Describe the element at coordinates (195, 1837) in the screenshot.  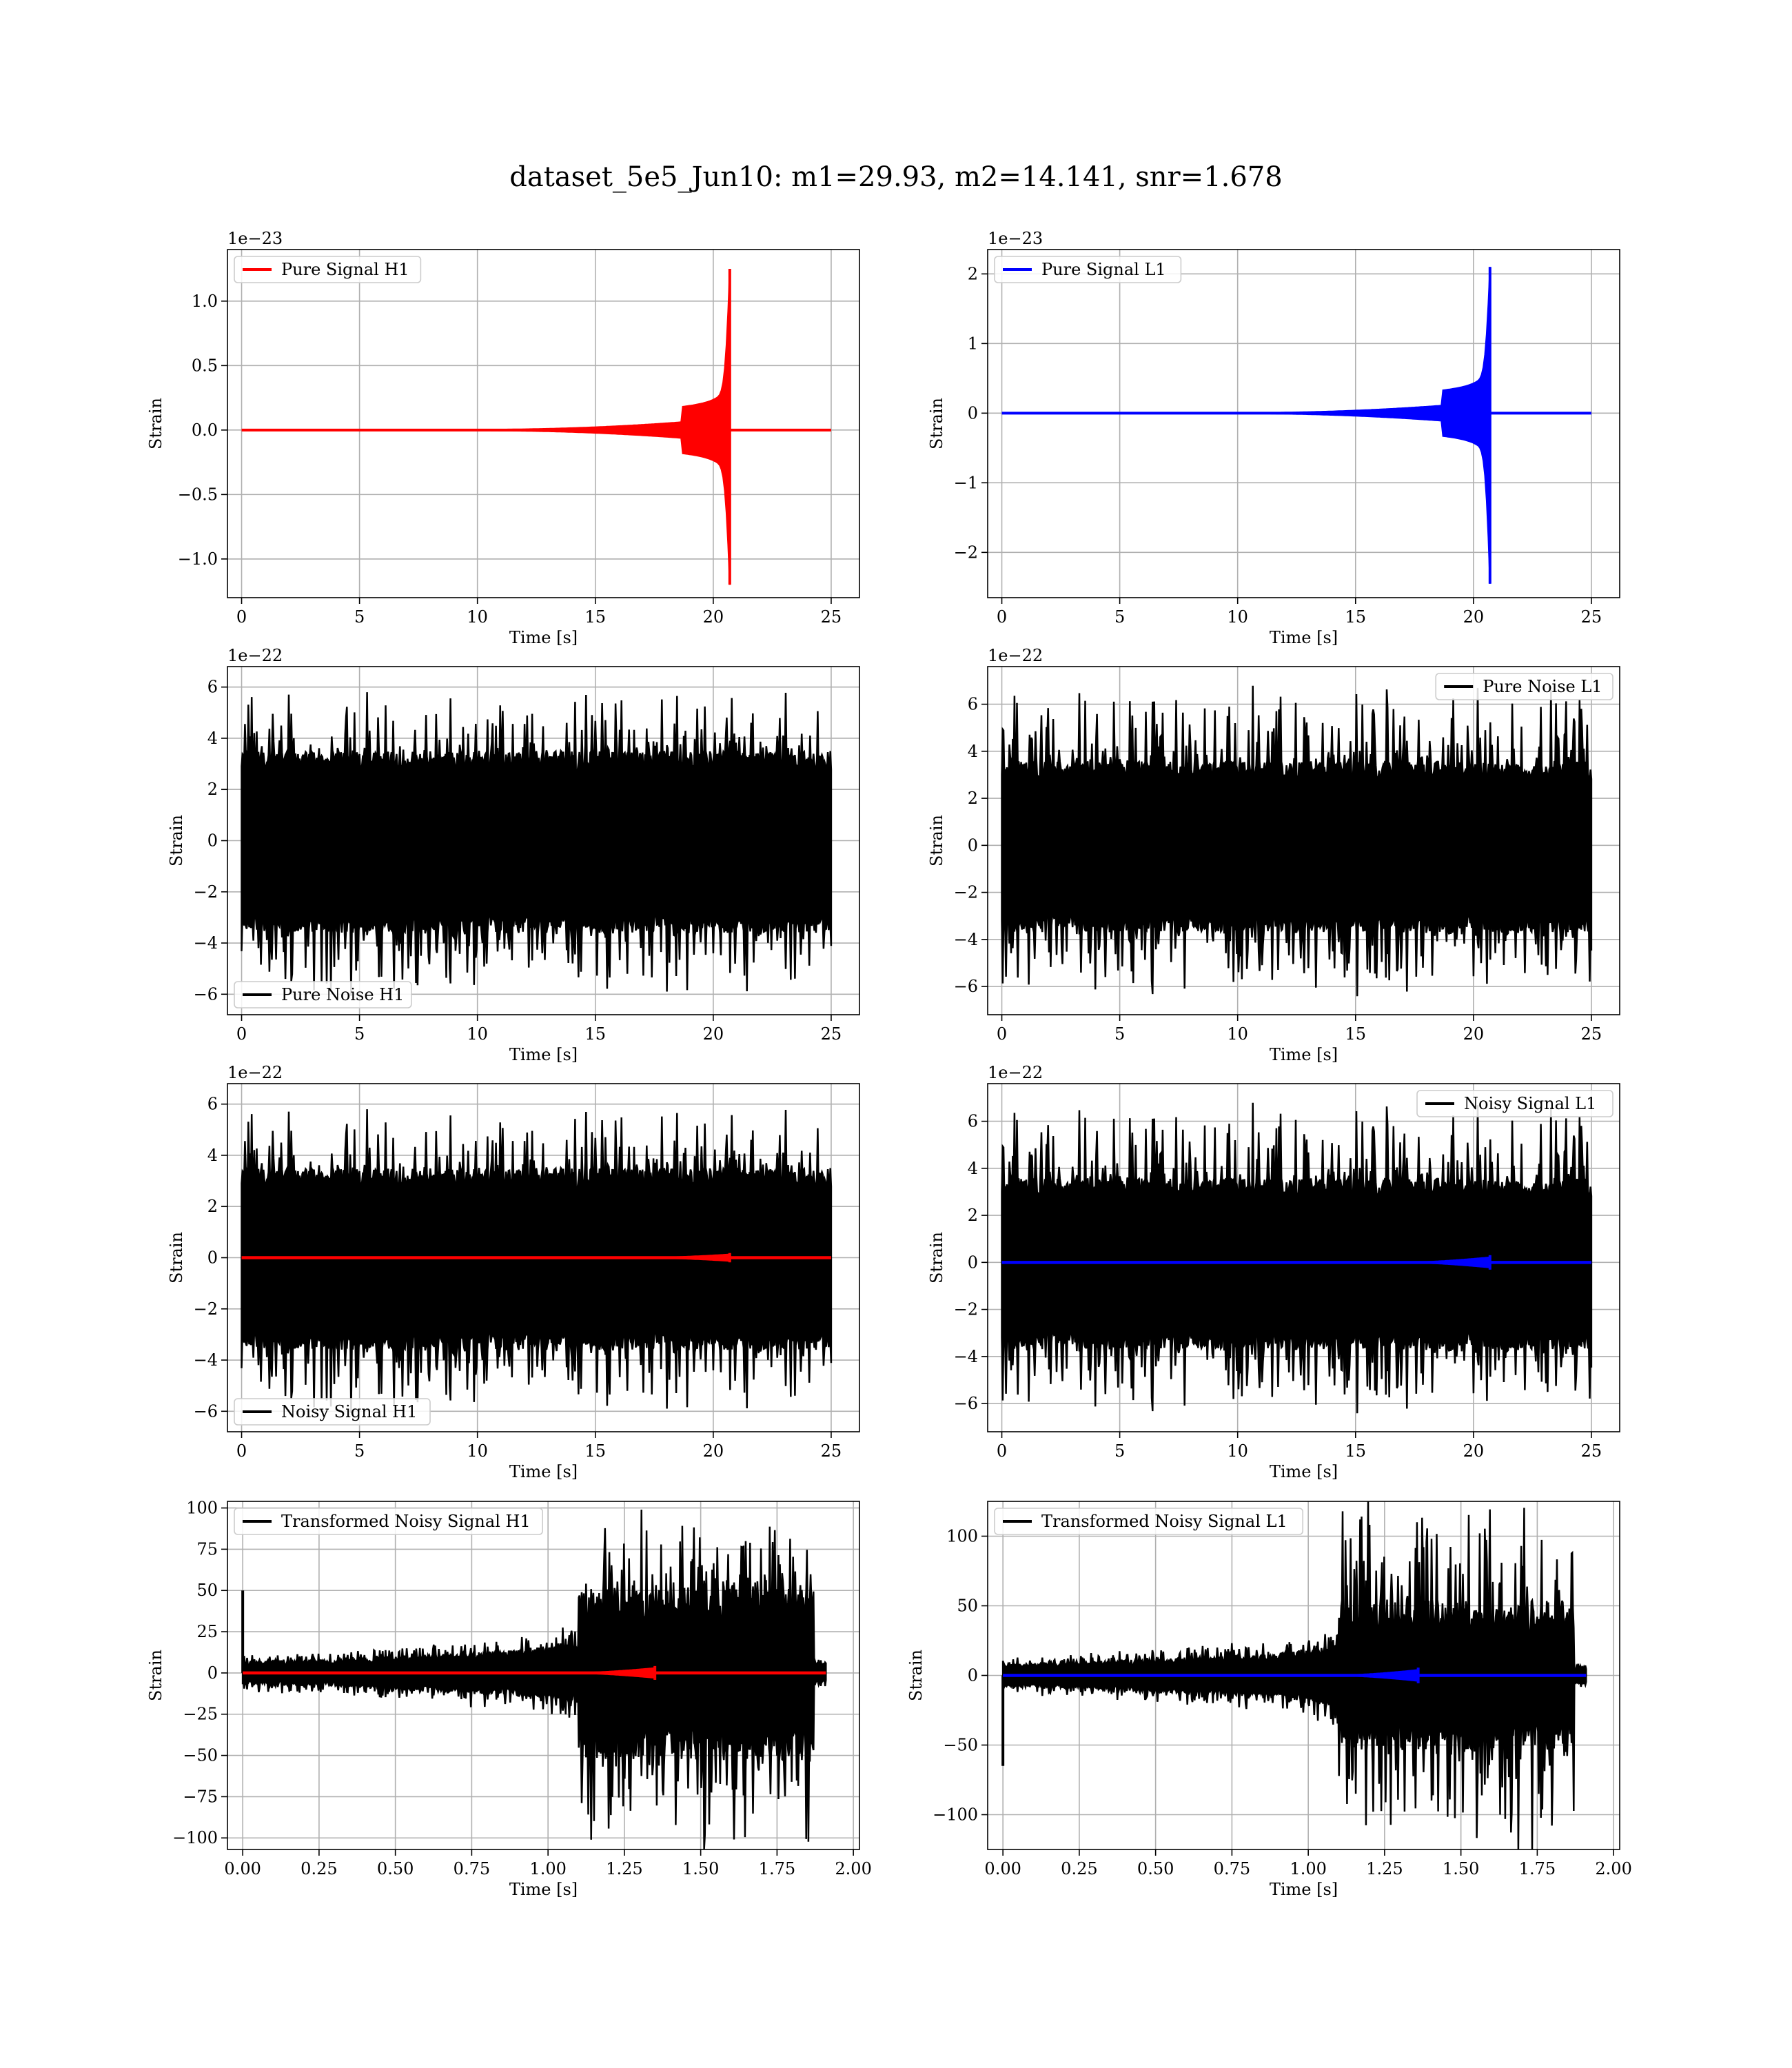
I see `y-tick-label: −100` at that location.